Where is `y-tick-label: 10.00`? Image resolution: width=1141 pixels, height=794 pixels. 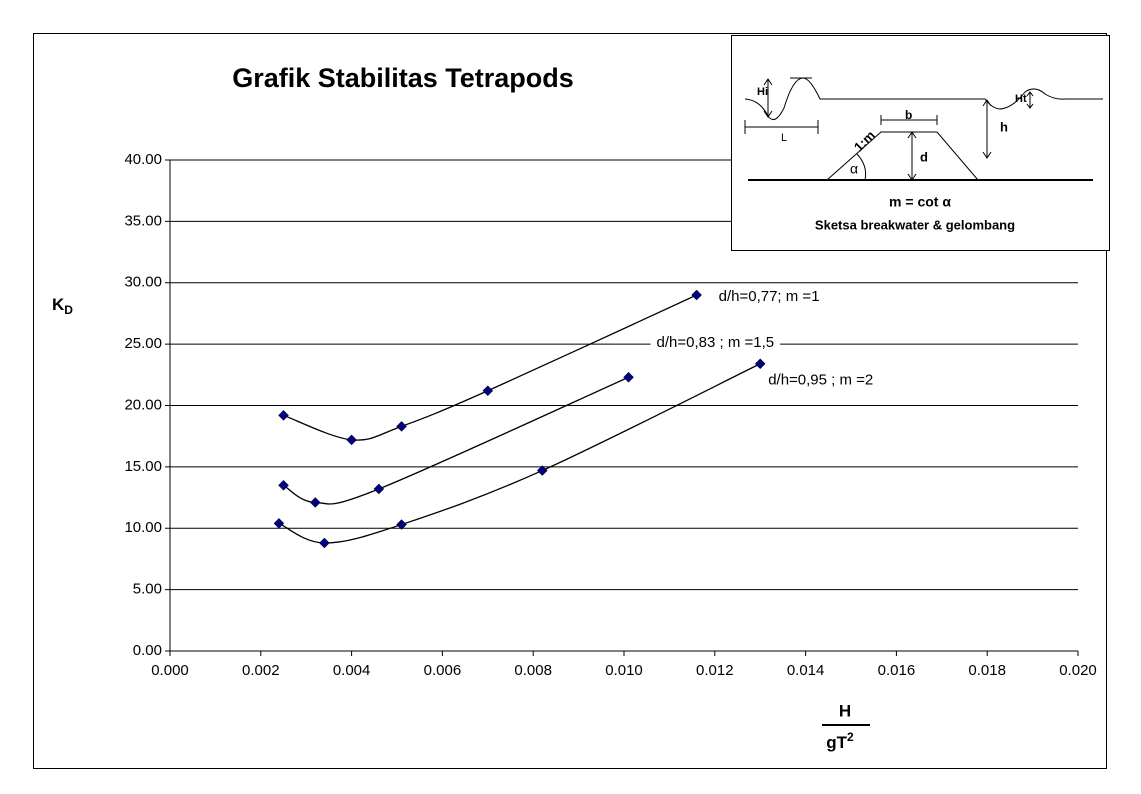
y-tick-label: 10.00 is located at coordinates (143, 527).